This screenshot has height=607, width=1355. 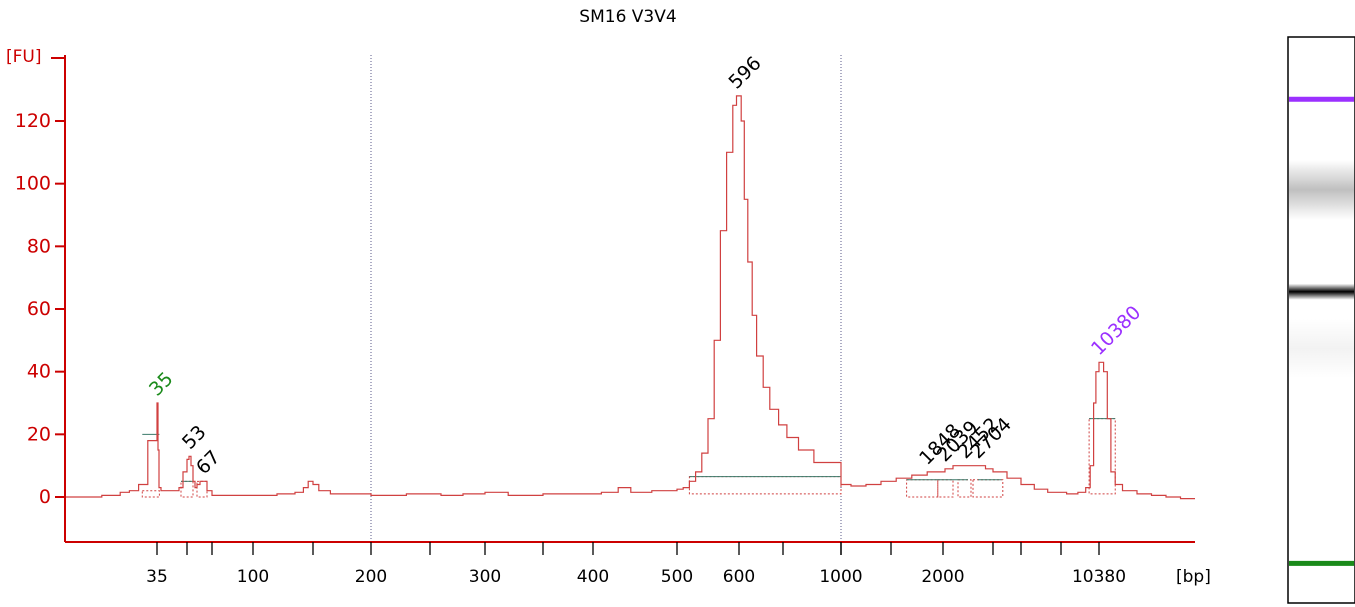 I want to click on x-tick-label-300: 300, so click(x=485, y=577).